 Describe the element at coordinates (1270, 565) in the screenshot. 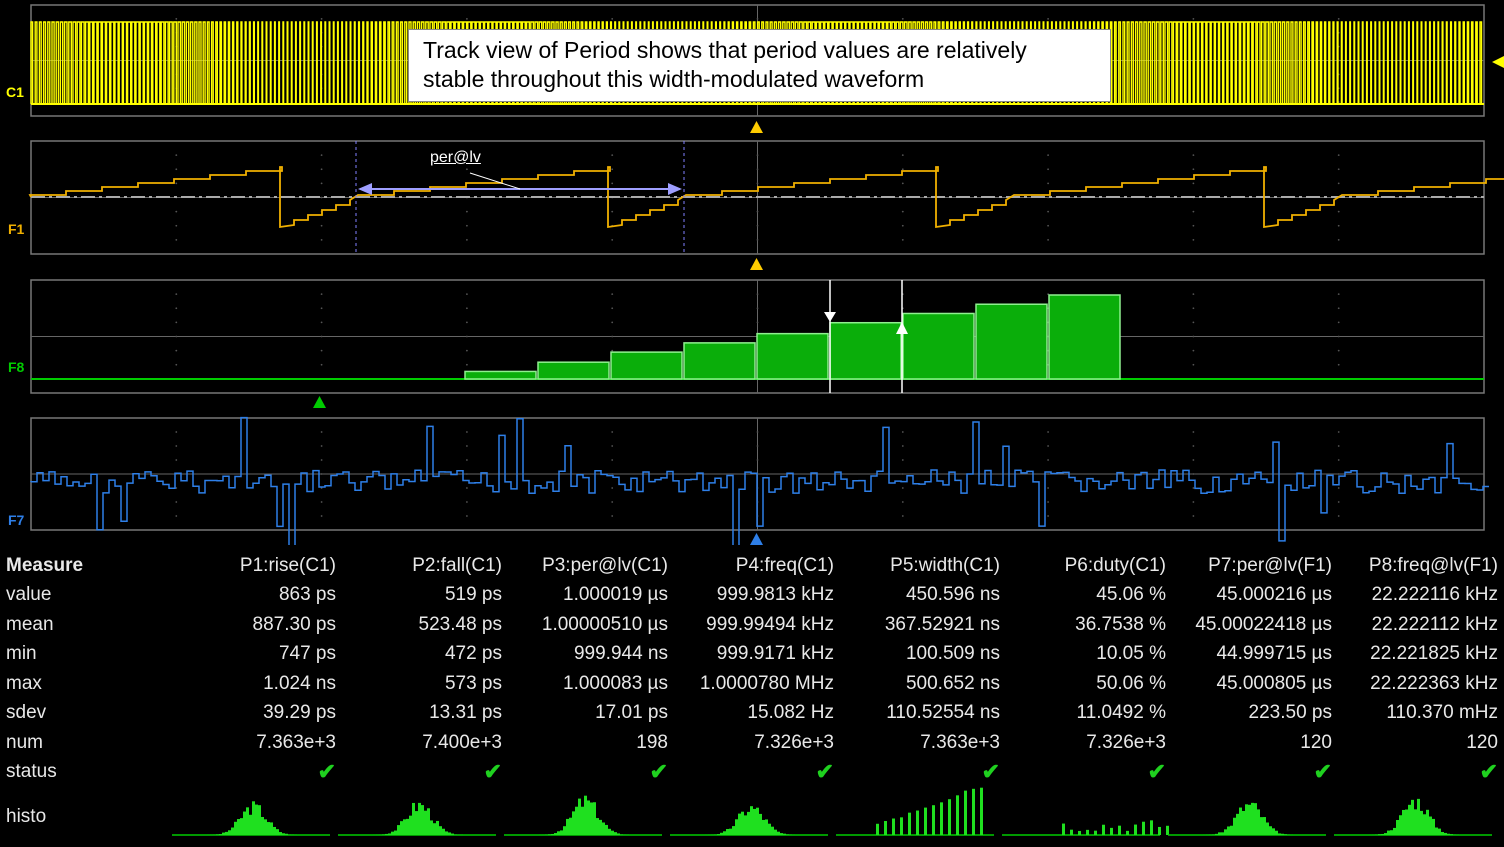

I see `param-header: P7:per@lv(F1)` at that location.